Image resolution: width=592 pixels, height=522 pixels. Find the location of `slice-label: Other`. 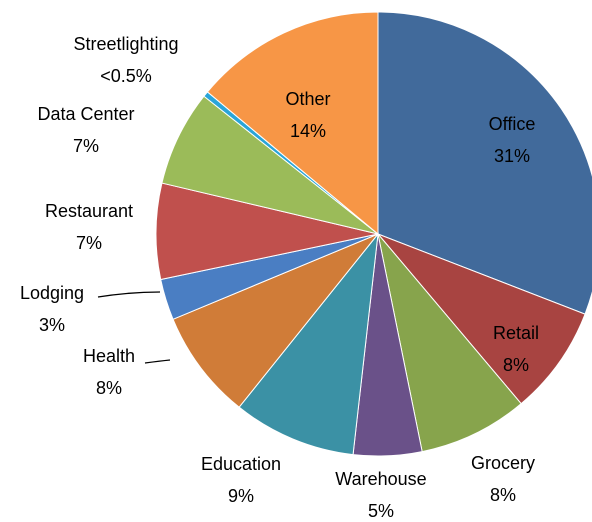

slice-label: Other is located at coordinates (307, 99).